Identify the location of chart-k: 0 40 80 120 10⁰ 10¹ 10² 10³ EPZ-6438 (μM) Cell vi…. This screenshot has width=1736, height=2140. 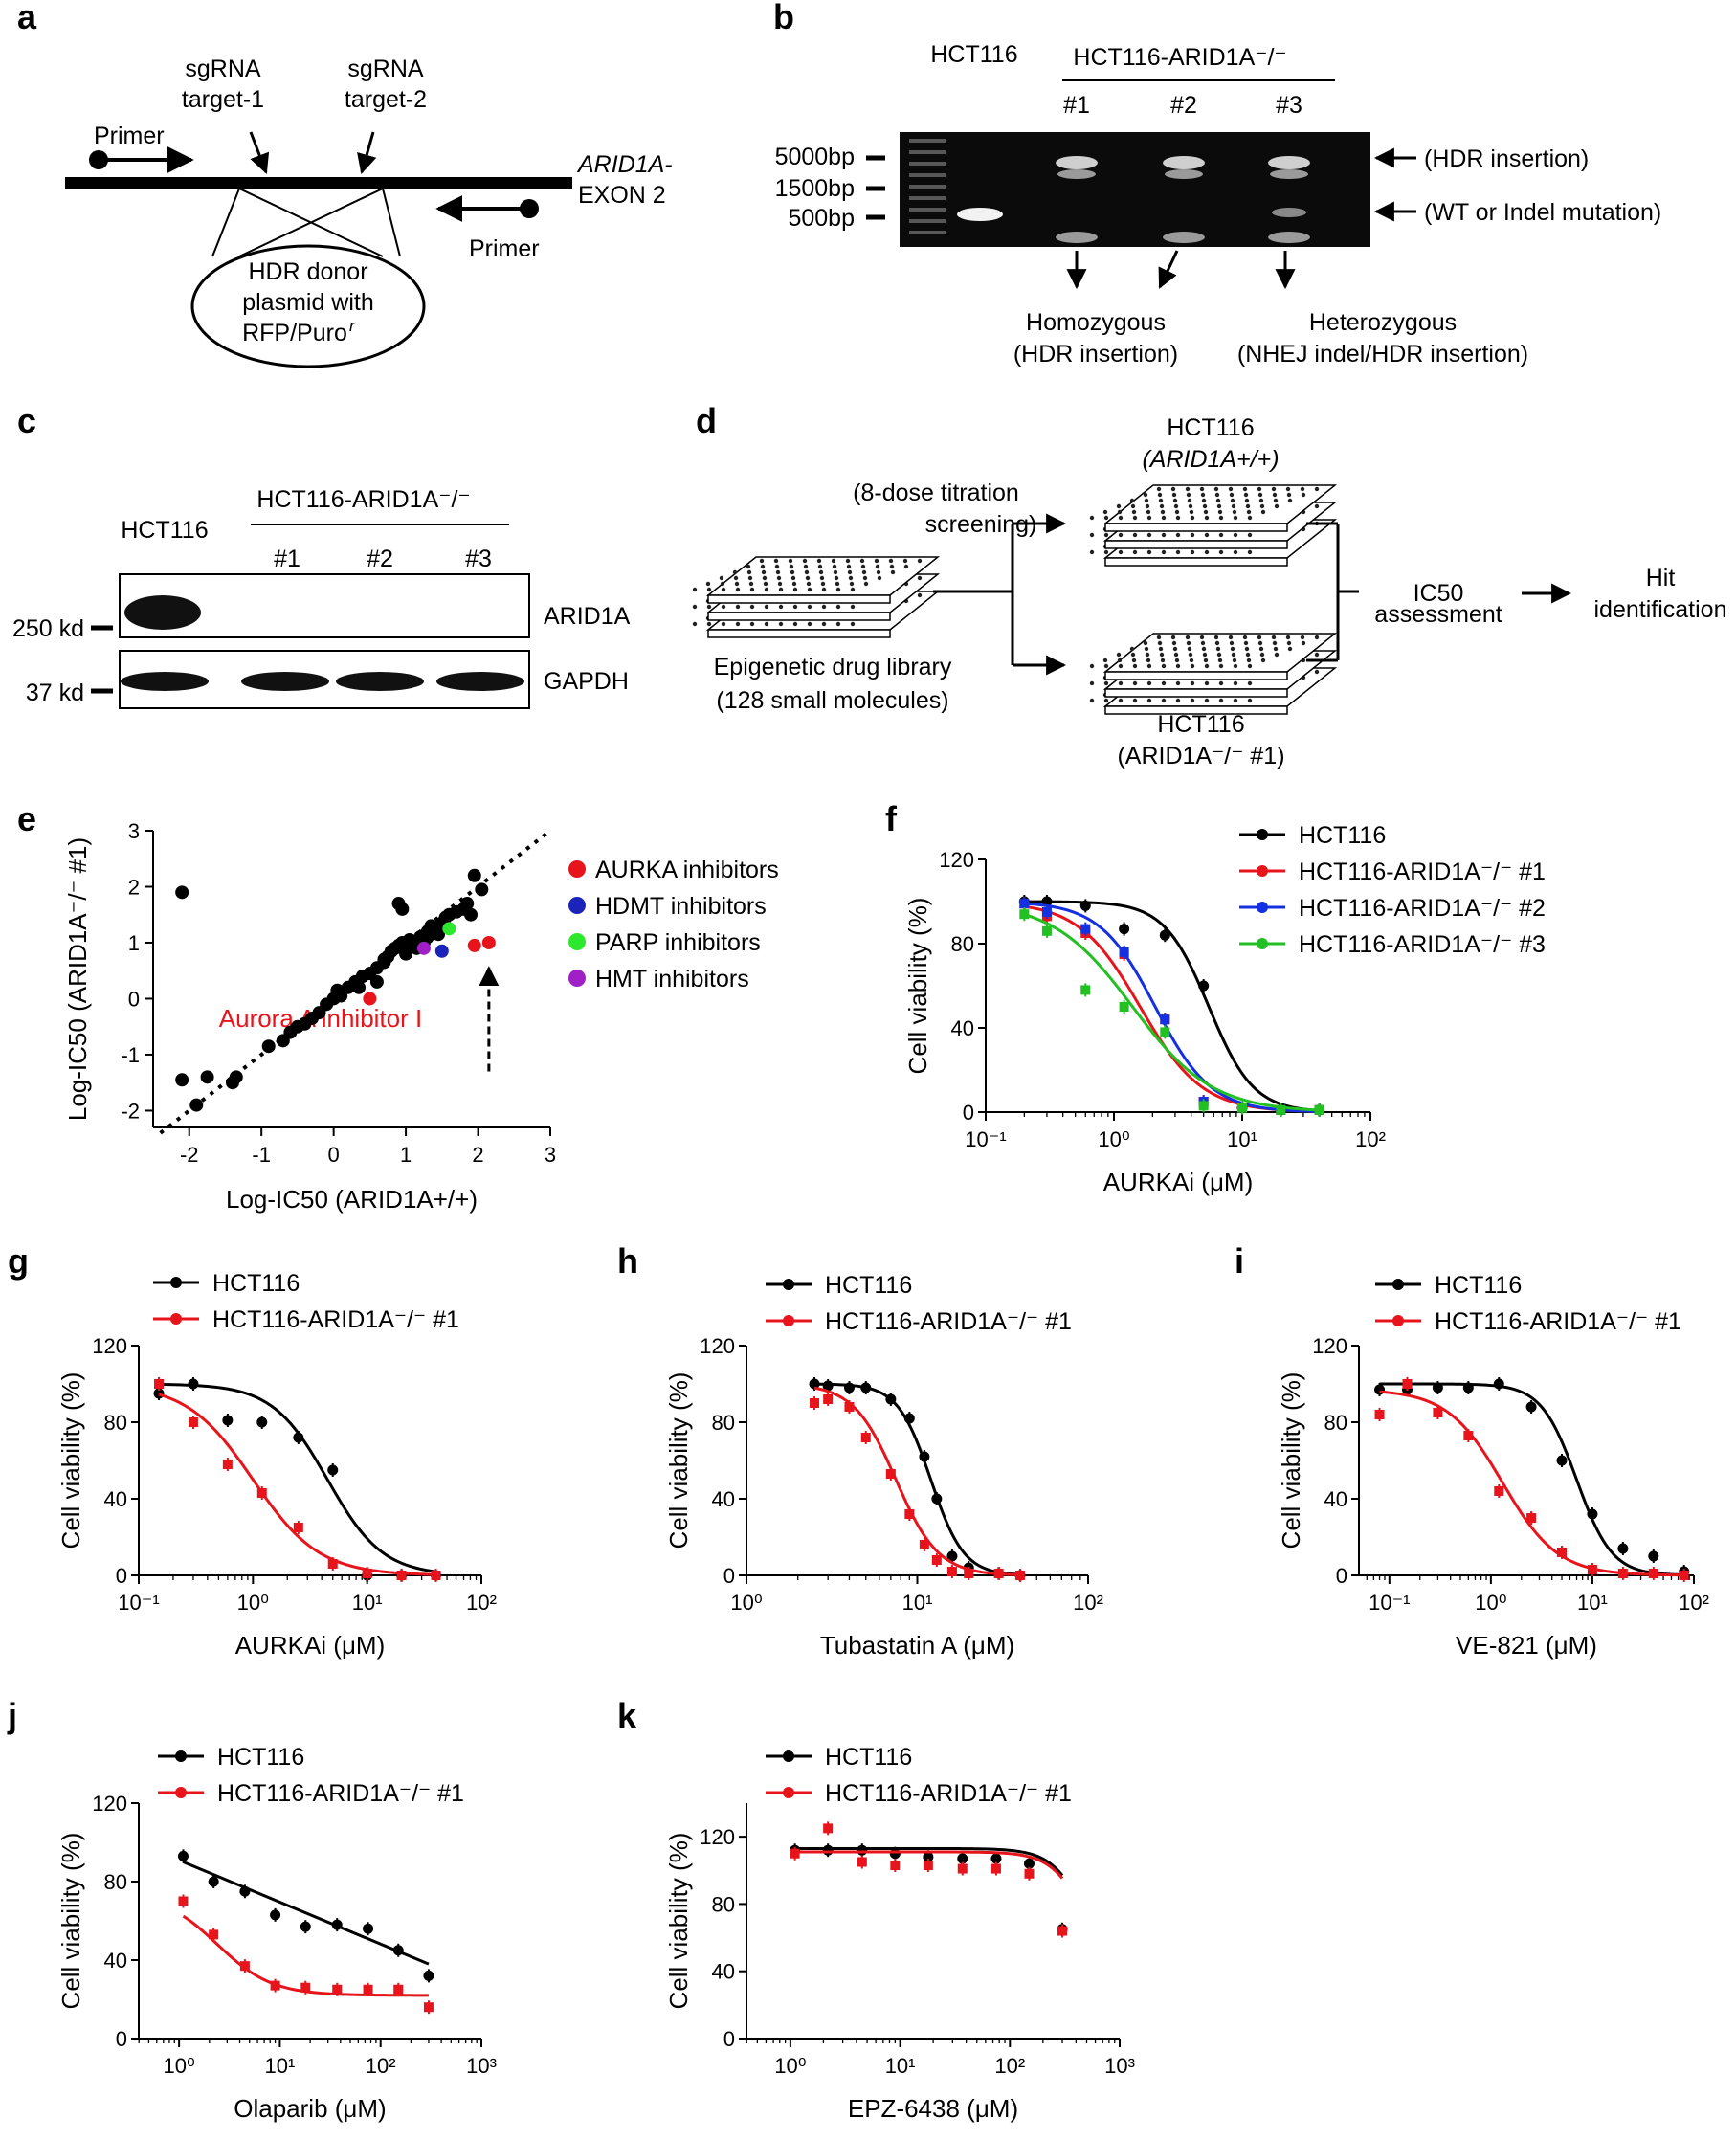
(899, 1934).